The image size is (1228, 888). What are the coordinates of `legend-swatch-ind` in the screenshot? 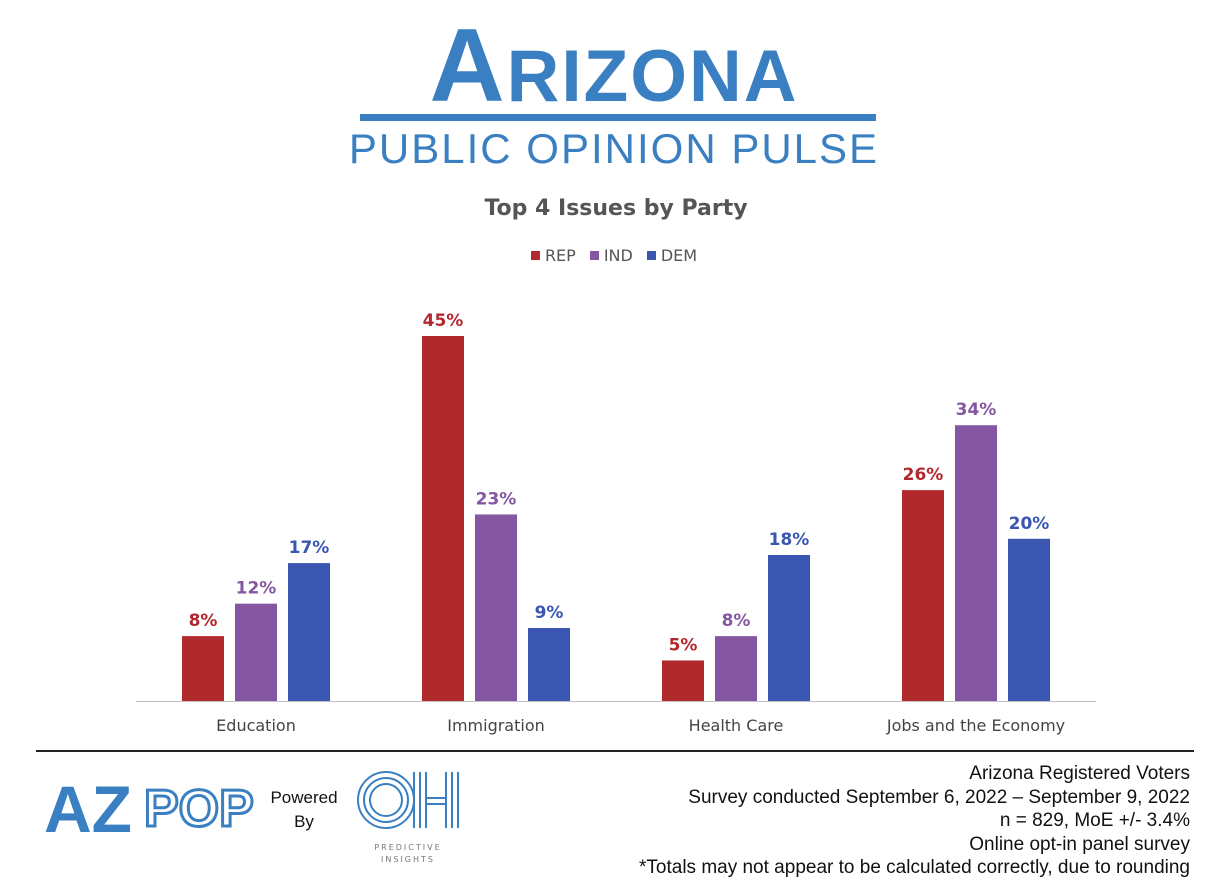 It's located at (594, 255).